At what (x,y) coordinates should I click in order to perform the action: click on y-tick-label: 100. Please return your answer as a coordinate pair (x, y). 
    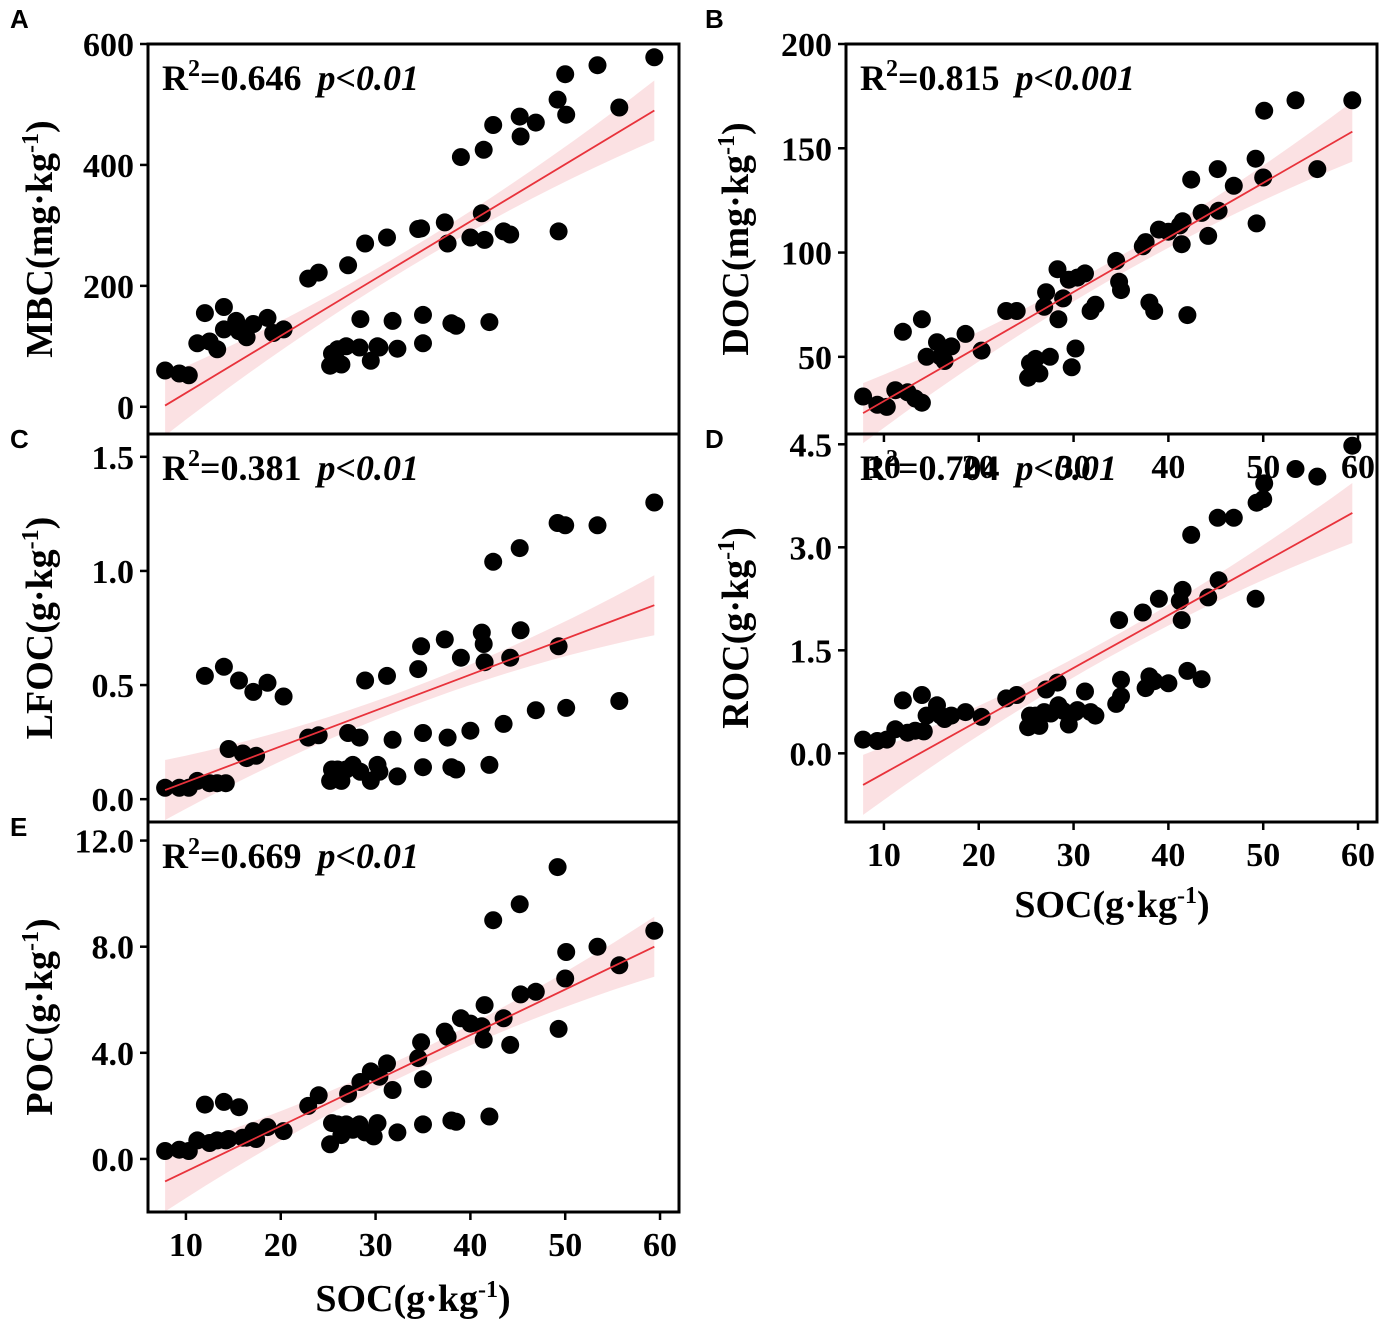
    Looking at the image, I should click on (806, 254).